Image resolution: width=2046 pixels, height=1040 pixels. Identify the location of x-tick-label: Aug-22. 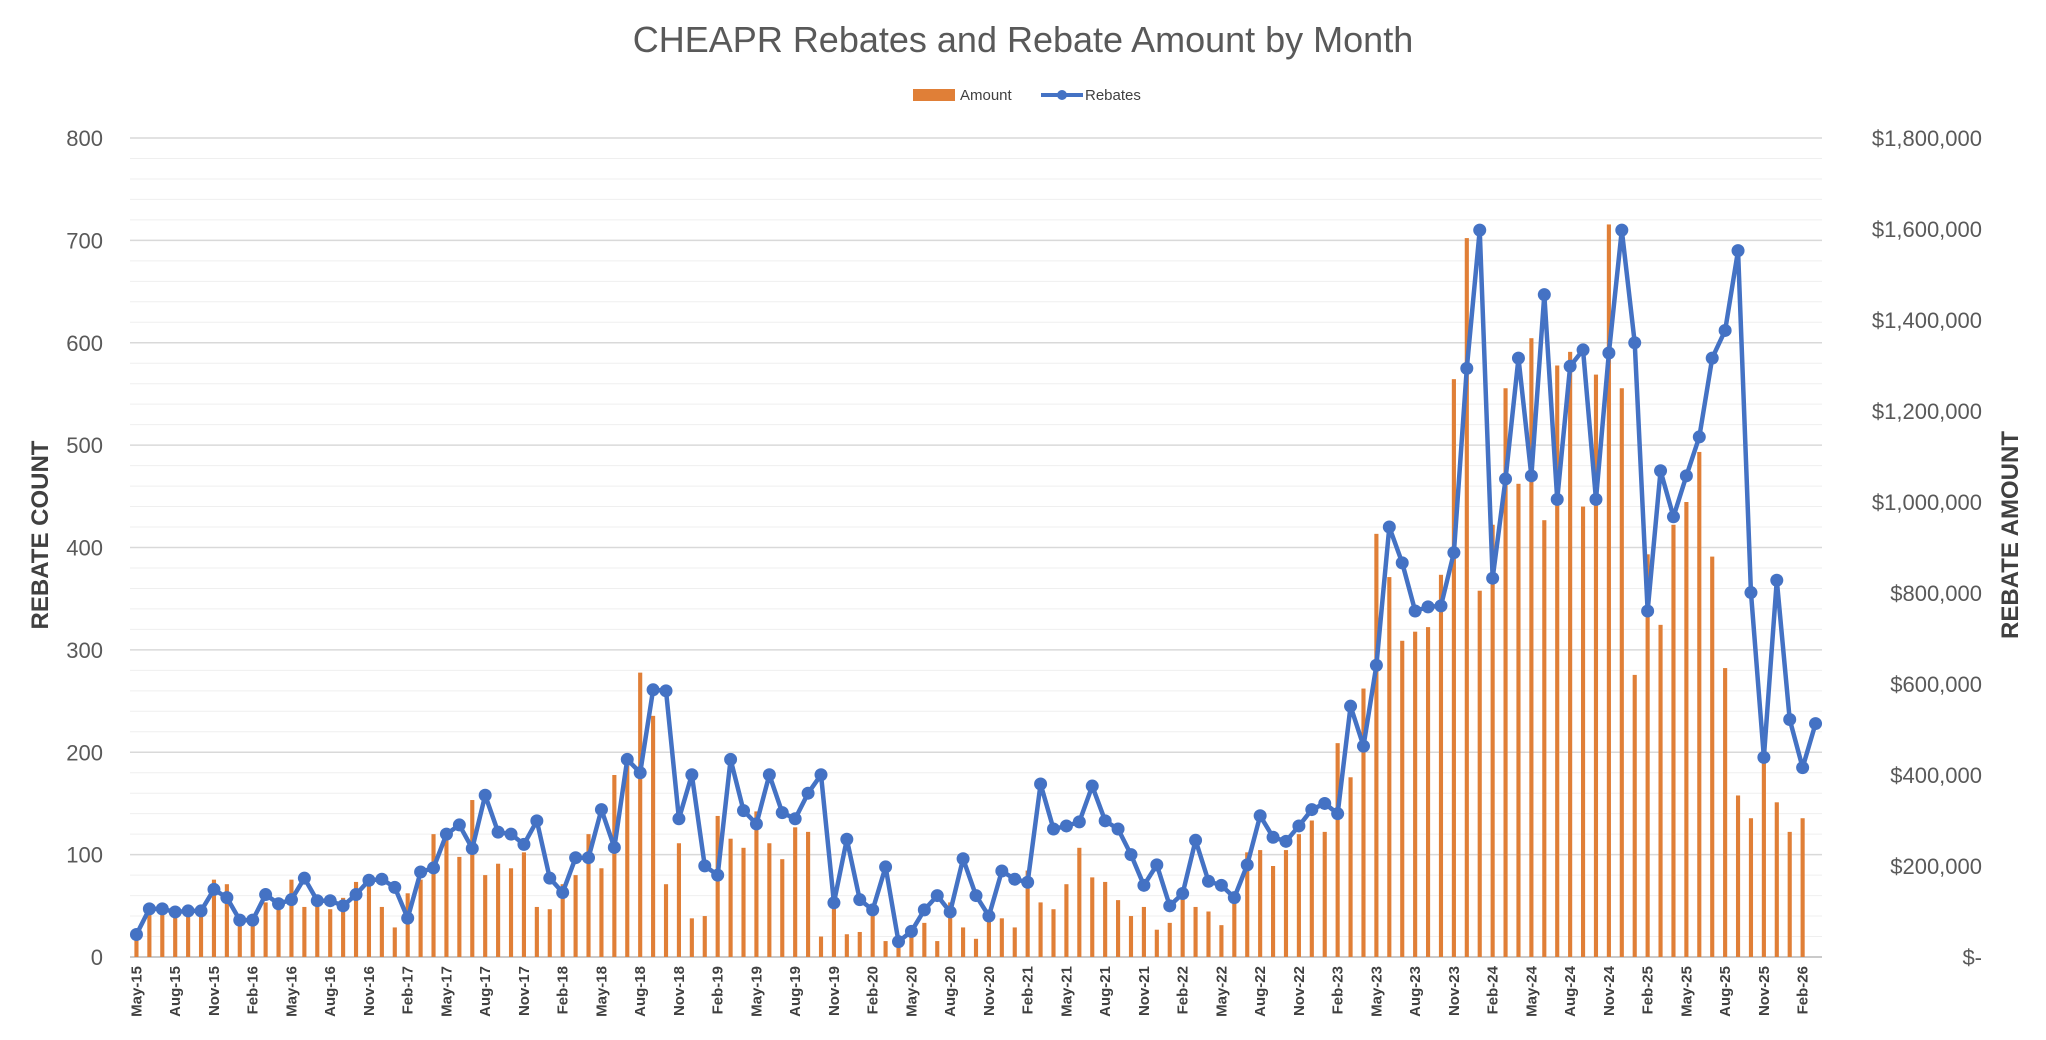
(1260, 991).